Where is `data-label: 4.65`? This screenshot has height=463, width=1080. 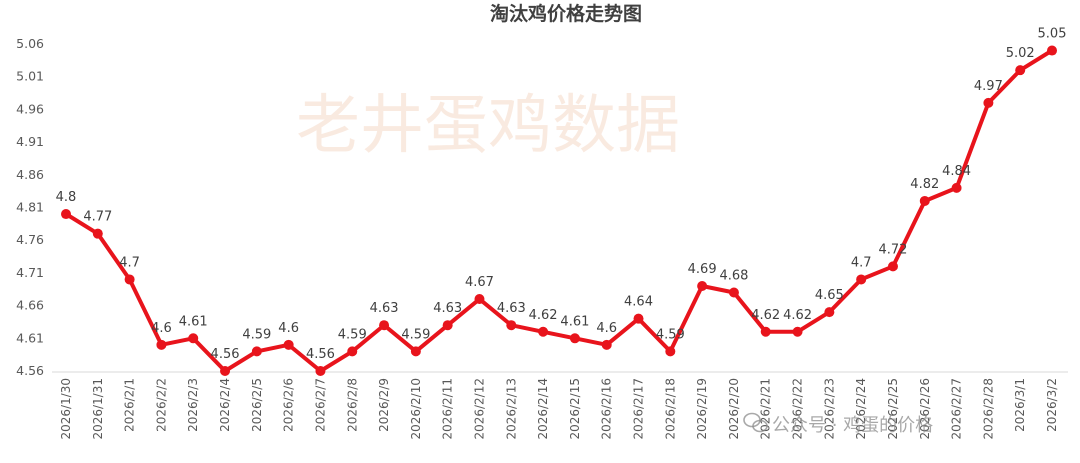
data-label: 4.65 is located at coordinates (829, 295).